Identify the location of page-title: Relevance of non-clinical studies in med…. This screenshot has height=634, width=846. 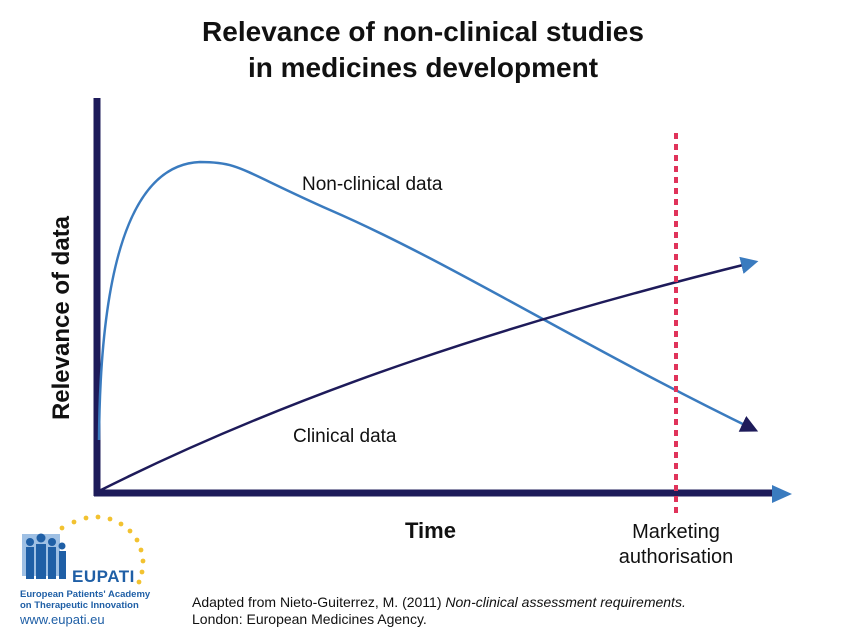
(423, 50).